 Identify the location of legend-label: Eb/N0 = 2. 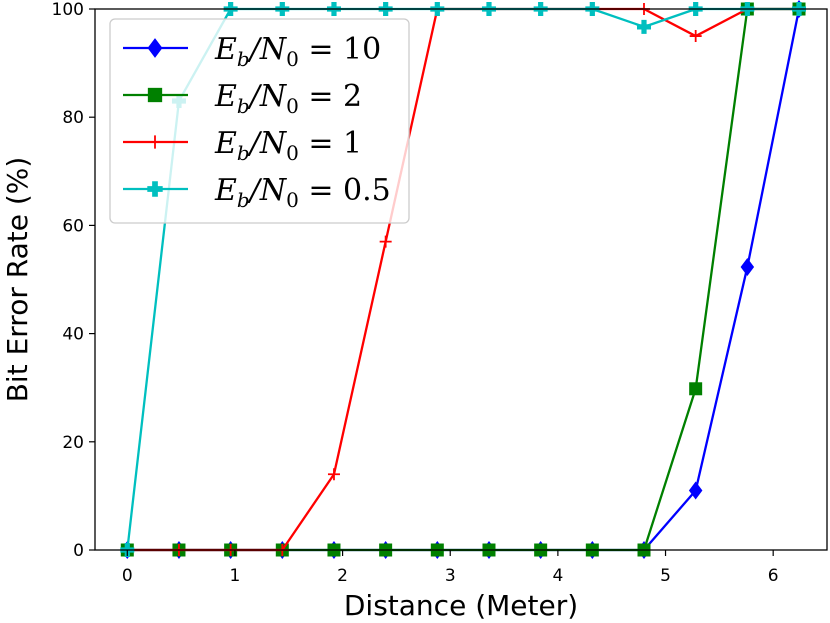
(288, 98).